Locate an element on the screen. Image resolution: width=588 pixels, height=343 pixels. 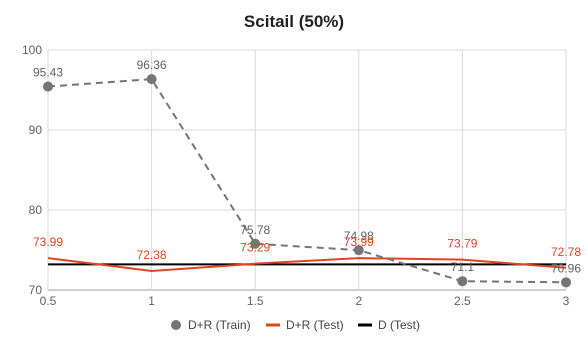
dr-train-label: 75.78 is located at coordinates (255, 230).